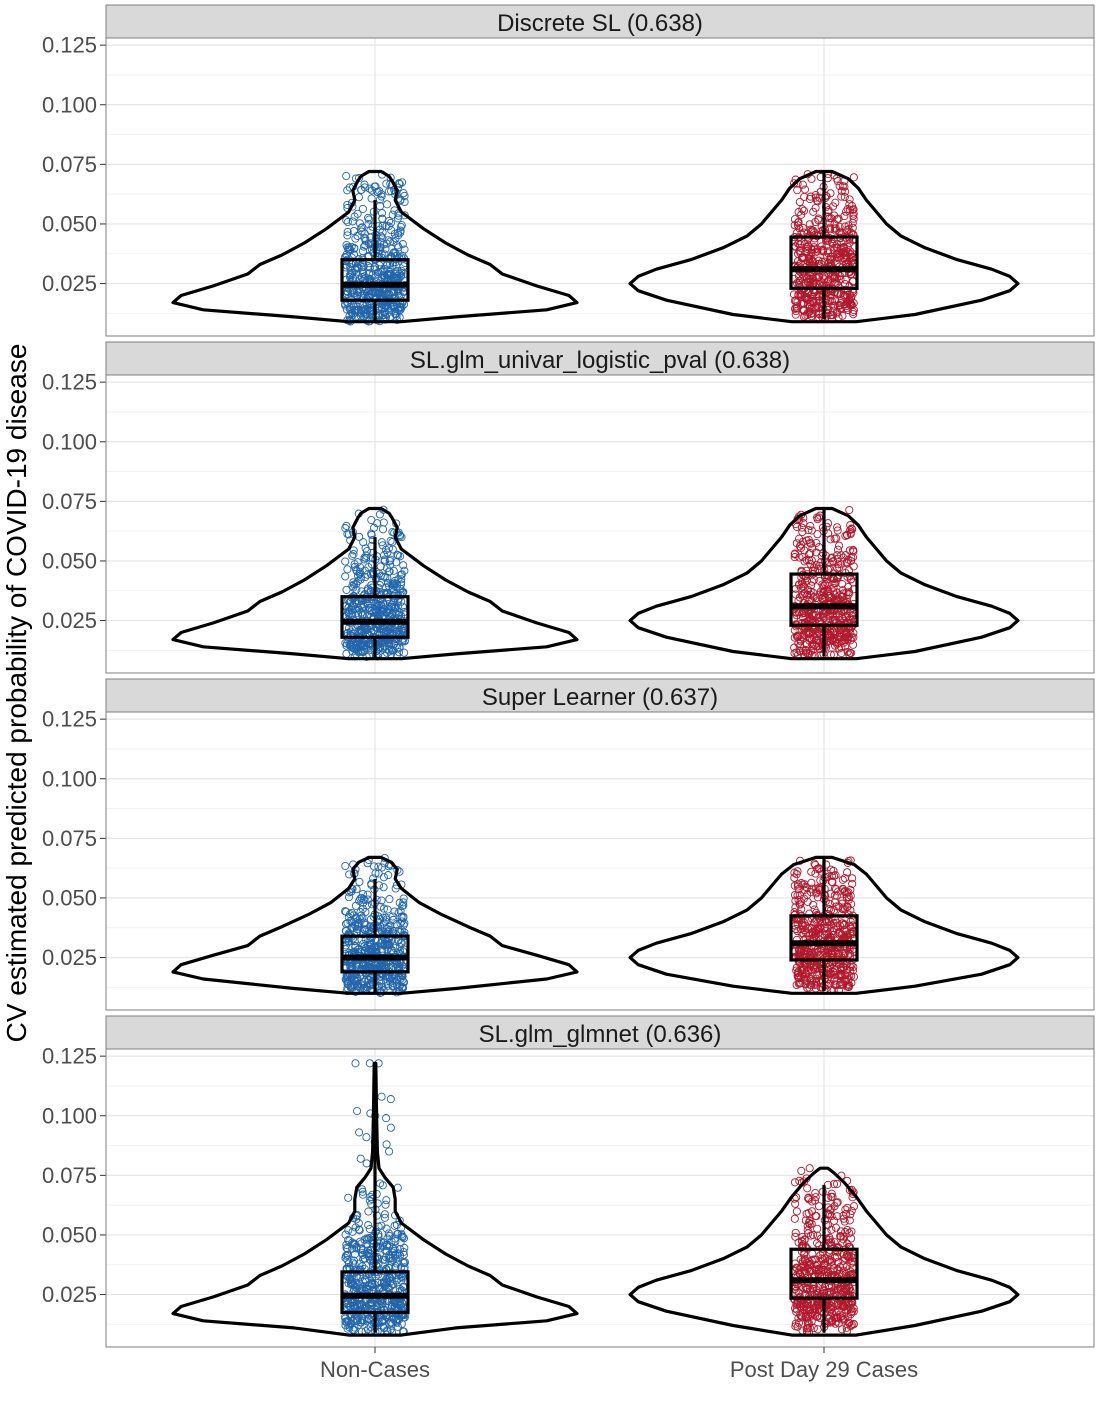 This screenshot has height=1405, width=1100. What do you see at coordinates (69, 1234) in the screenshot?
I see `y-tick-label: 0.050` at bounding box center [69, 1234].